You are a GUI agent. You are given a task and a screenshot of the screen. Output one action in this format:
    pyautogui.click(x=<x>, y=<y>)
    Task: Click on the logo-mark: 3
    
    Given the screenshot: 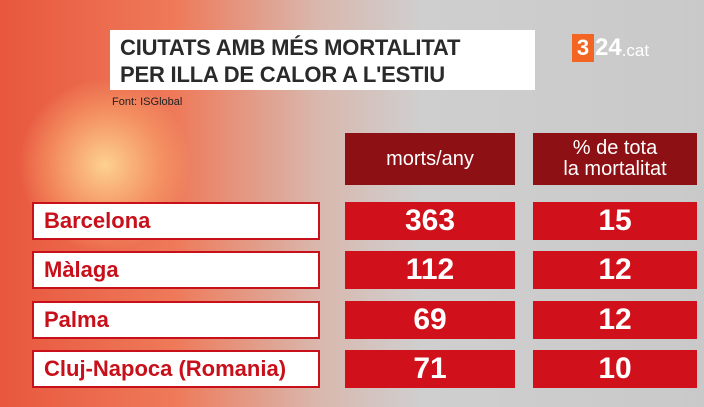 What is the action you would take?
    pyautogui.click(x=583, y=48)
    